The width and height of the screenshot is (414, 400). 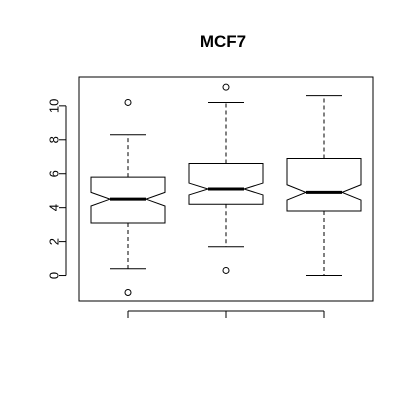 What do you see at coordinates (226, 314) in the screenshot?
I see `x-axis` at bounding box center [226, 314].